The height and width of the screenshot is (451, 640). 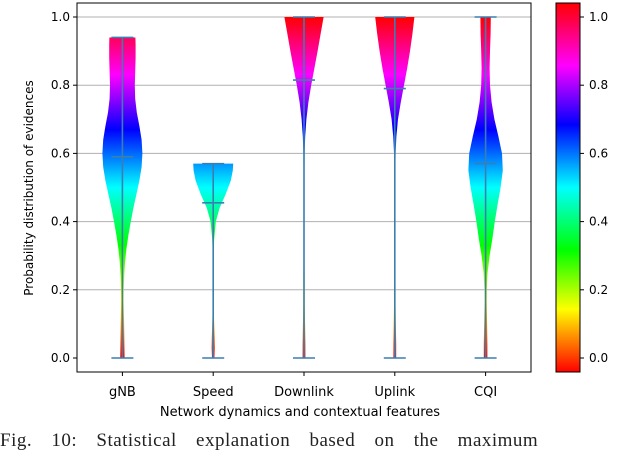 I want to click on colorbar-tick-label: 0.6, so click(x=598, y=153).